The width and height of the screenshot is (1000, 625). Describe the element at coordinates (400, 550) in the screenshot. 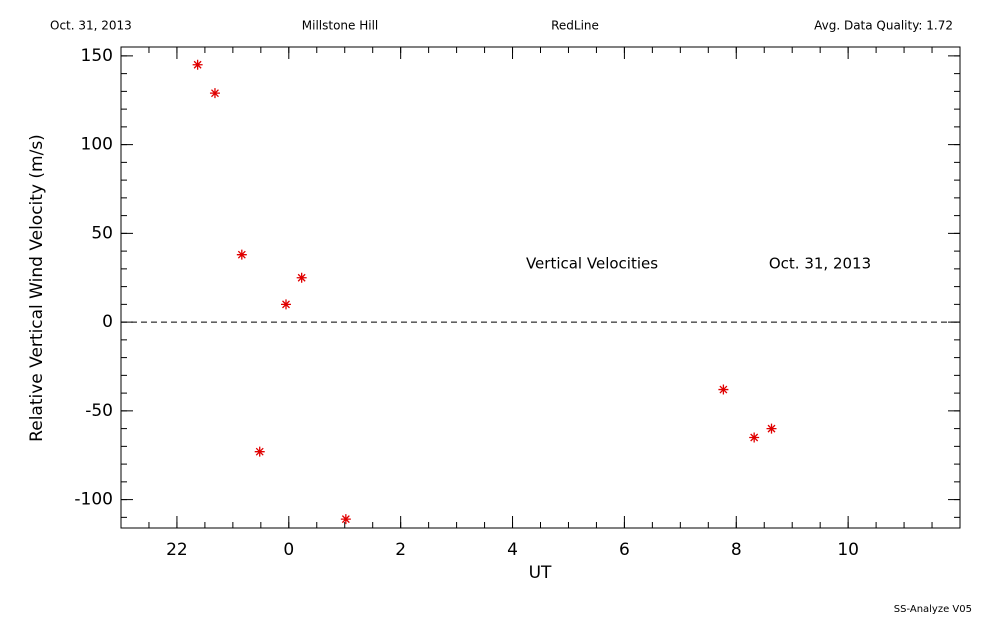

I see `x-tick-label: 2` at that location.